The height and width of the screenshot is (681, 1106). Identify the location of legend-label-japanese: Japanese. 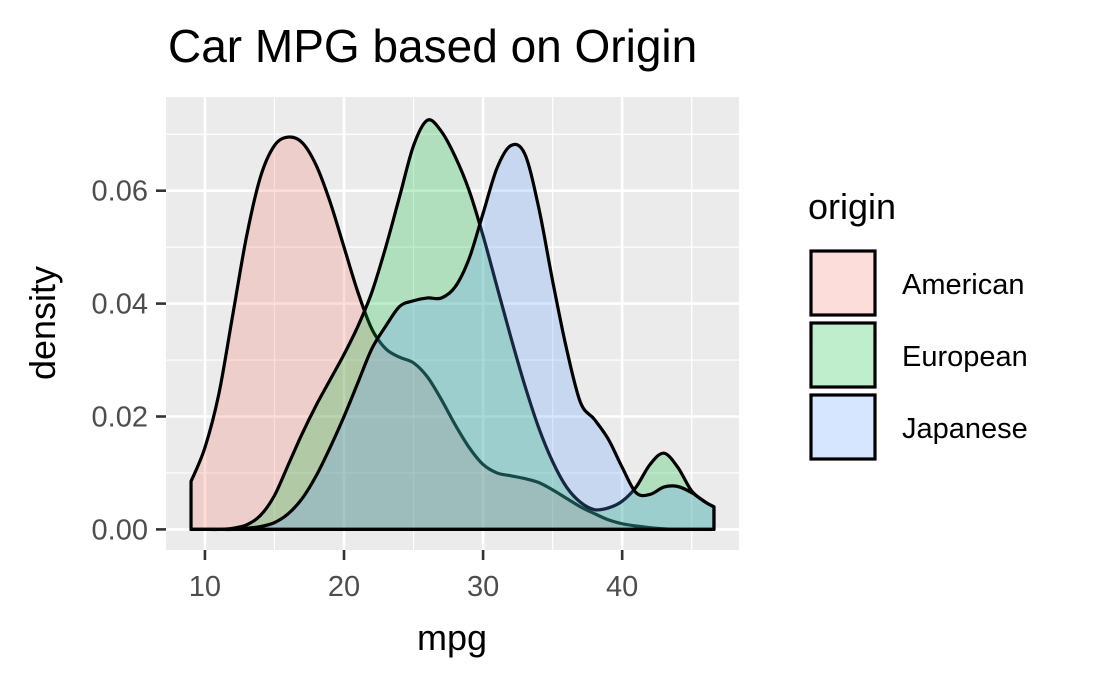
(965, 429).